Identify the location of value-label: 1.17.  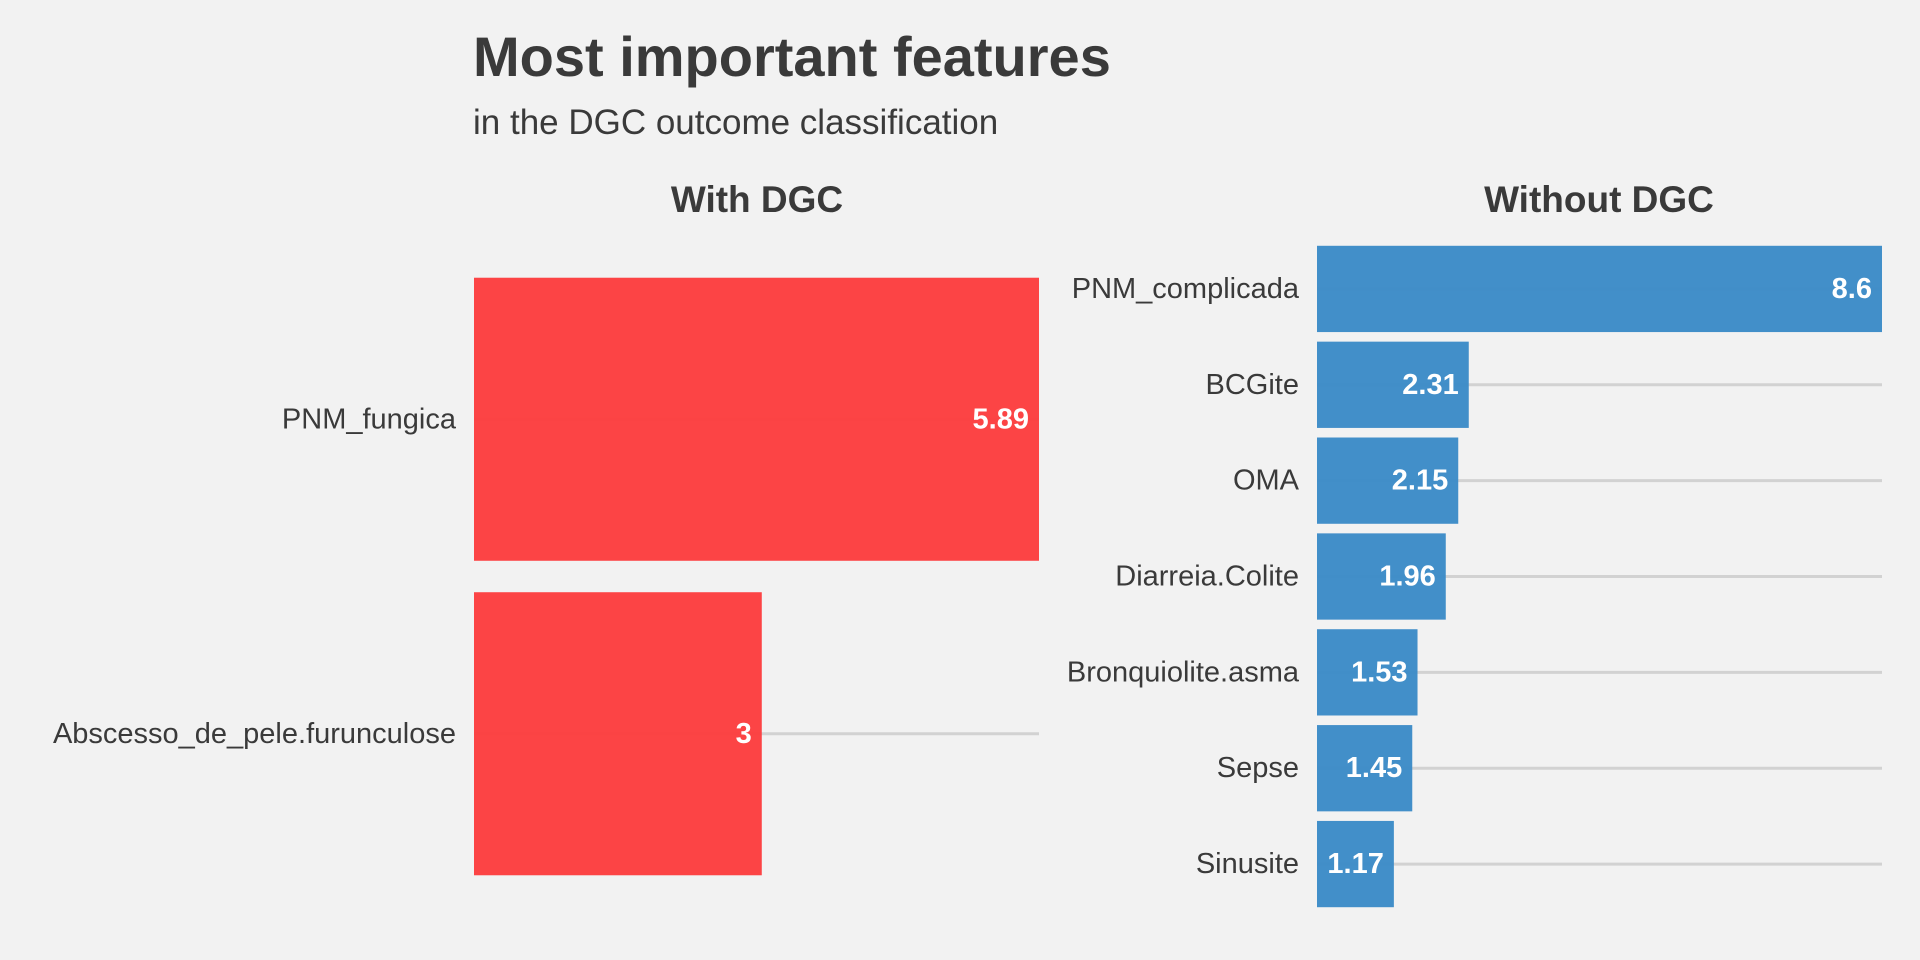
(1355, 864).